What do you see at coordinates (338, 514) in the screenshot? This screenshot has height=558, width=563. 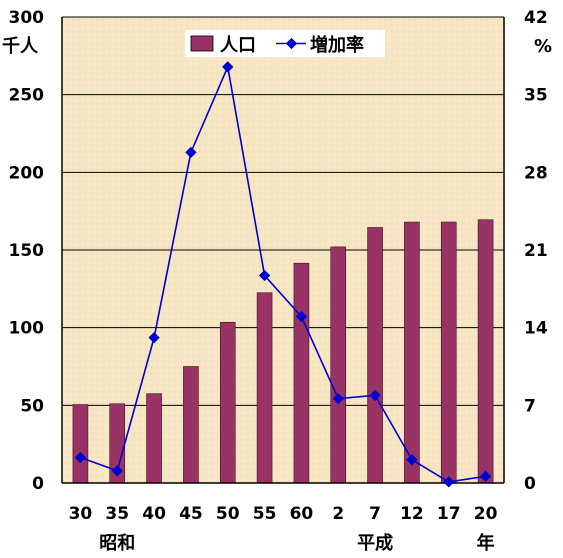 I see `x-tick-label: 2` at bounding box center [338, 514].